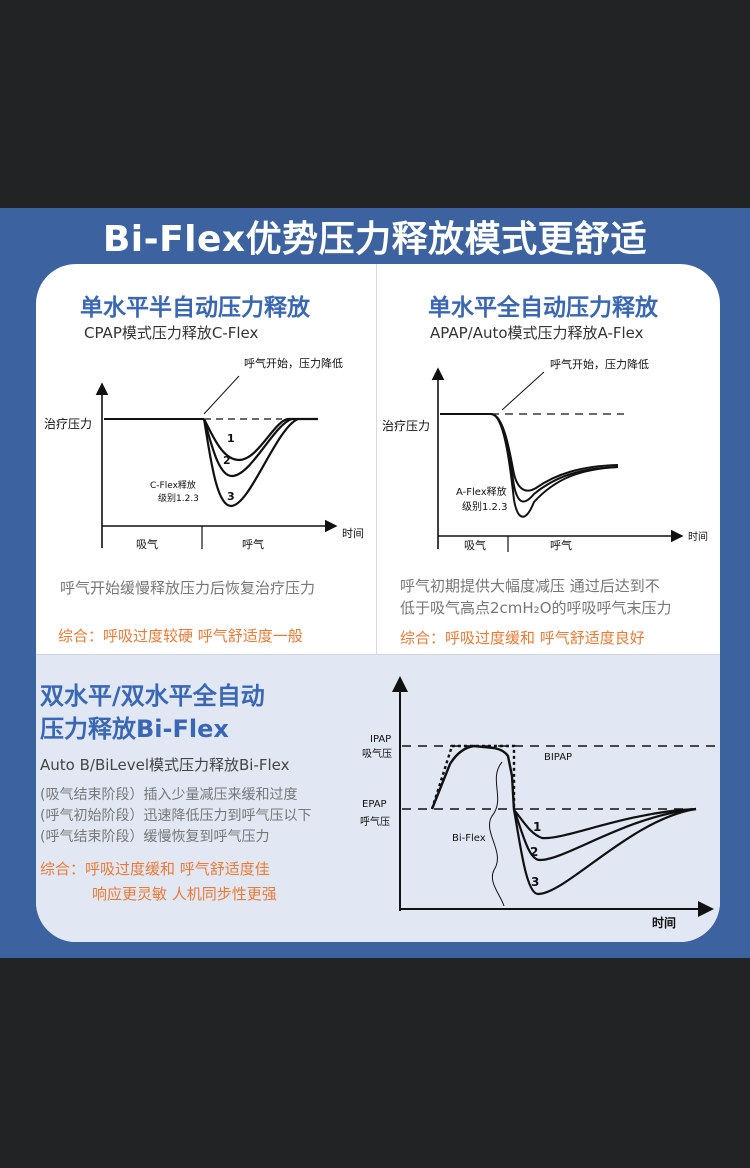  I want to click on biflex-bipap-label: BIPAP, so click(558, 757).